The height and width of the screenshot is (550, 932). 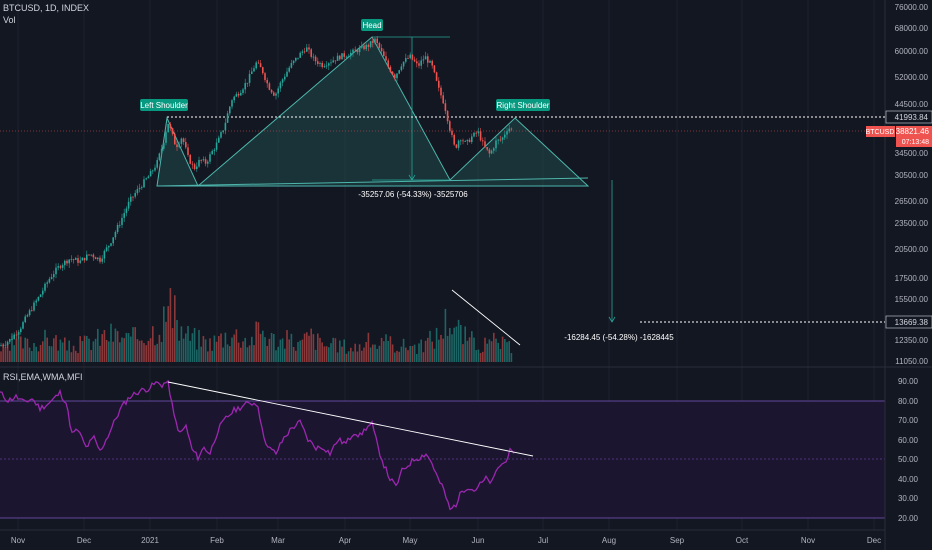 What do you see at coordinates (619, 337) in the screenshot?
I see `target-measure-label: -16284.45 (-54.28%) -1628445` at bounding box center [619, 337].